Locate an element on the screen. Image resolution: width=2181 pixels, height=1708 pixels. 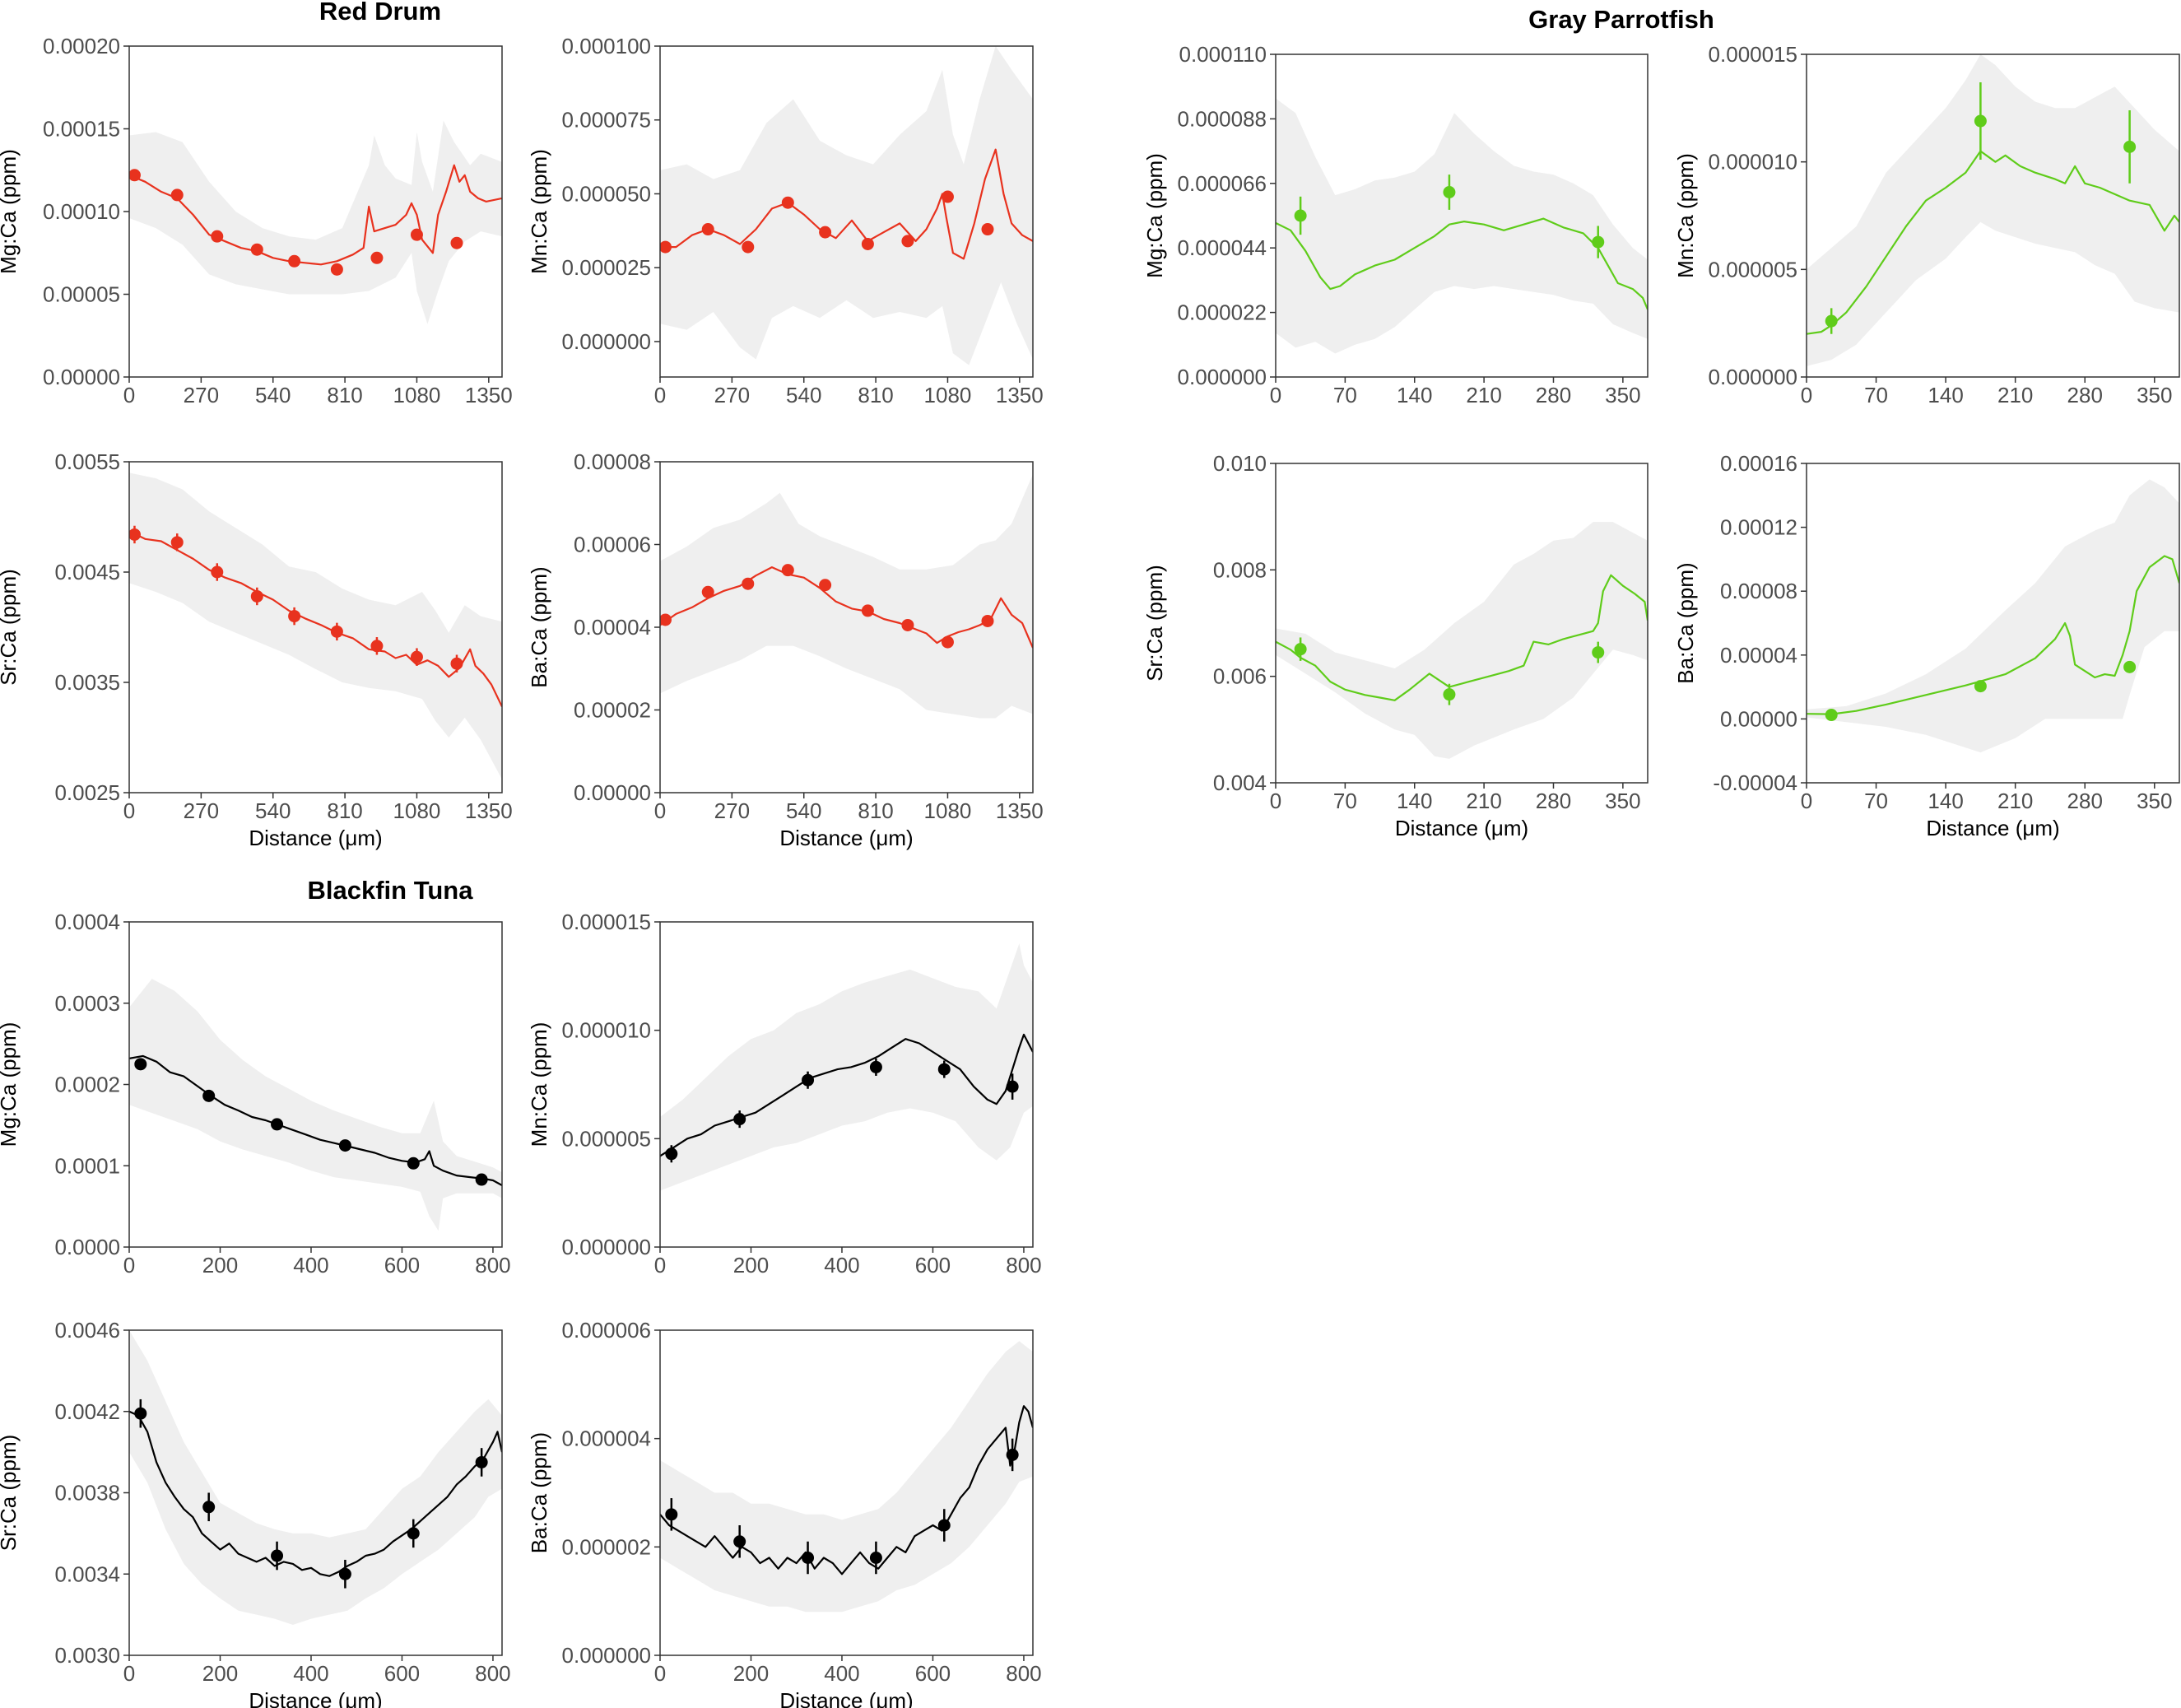
blackfin-tuna-ba-ca-plot-area is located at coordinates (846, 1477).